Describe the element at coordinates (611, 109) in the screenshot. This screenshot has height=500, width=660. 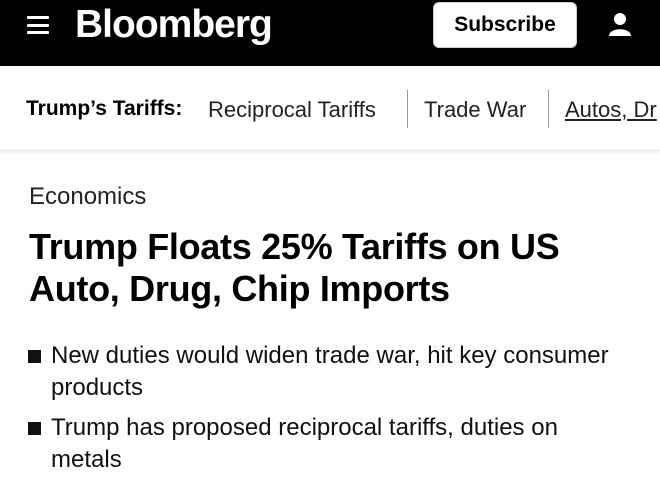
I see `nav-link: Autos, Dr` at that location.